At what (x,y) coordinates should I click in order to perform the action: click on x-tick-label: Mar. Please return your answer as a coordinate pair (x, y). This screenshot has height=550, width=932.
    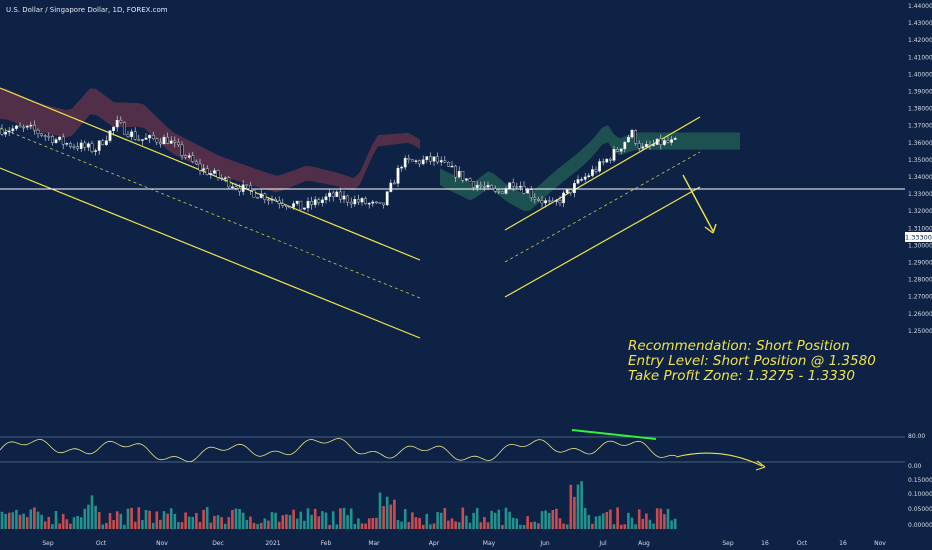
    Looking at the image, I should click on (374, 543).